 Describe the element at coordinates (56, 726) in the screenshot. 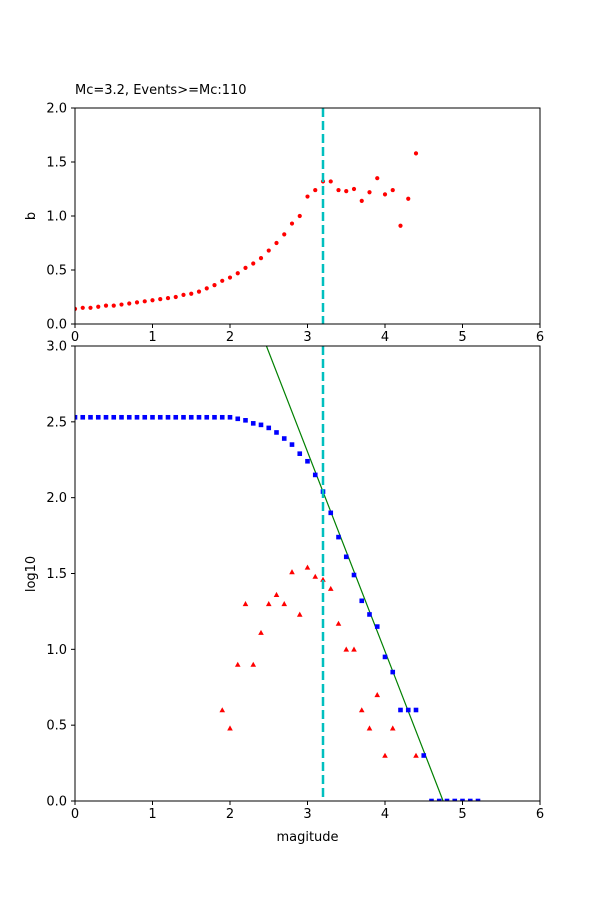

I see `bottom-ytick-label-1: 0.5` at that location.